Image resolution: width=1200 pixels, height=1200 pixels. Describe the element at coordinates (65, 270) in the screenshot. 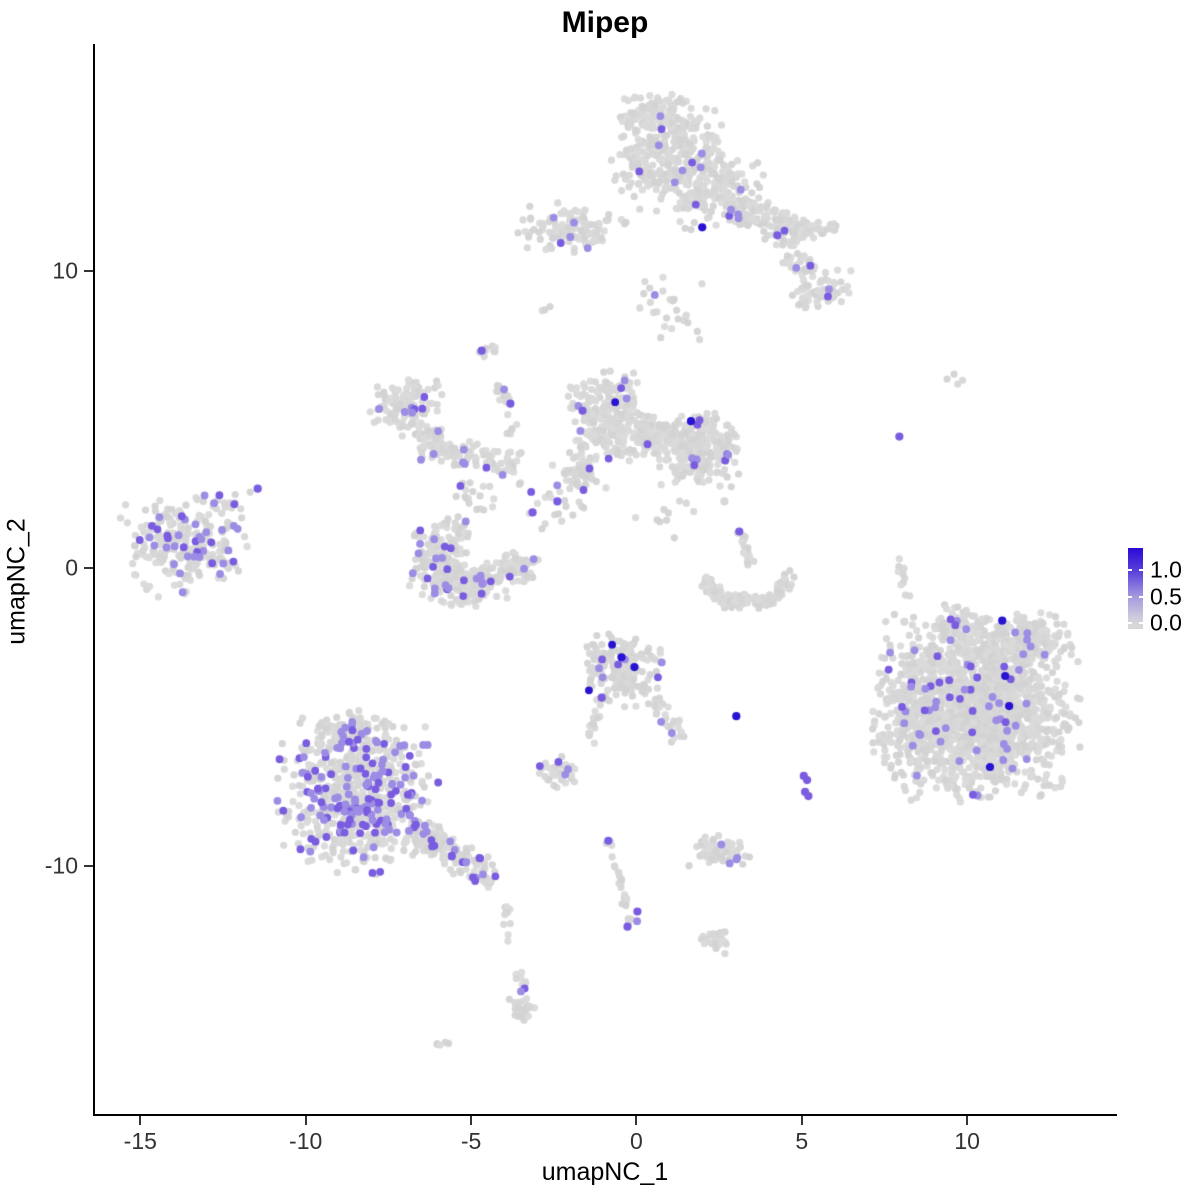

I see `y-tick-label: 10` at that location.